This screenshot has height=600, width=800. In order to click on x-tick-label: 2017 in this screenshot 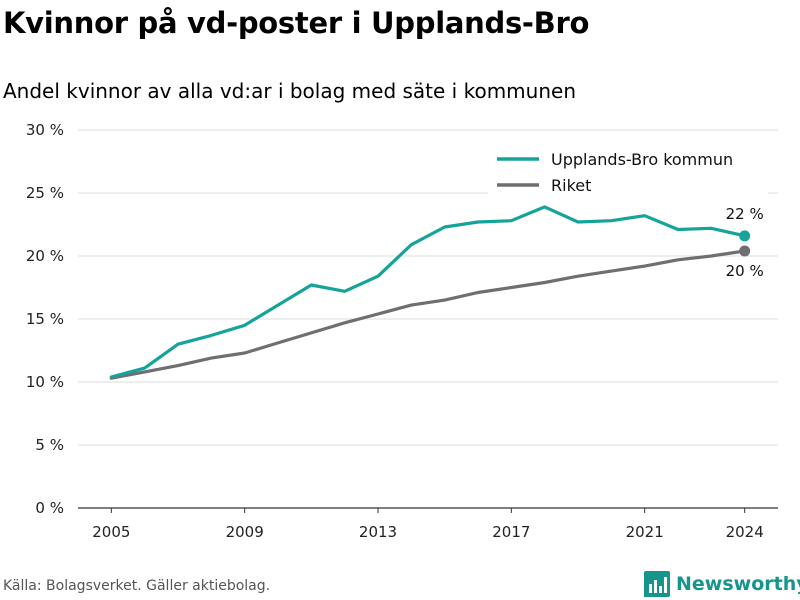, I will do `click(511, 532)`.